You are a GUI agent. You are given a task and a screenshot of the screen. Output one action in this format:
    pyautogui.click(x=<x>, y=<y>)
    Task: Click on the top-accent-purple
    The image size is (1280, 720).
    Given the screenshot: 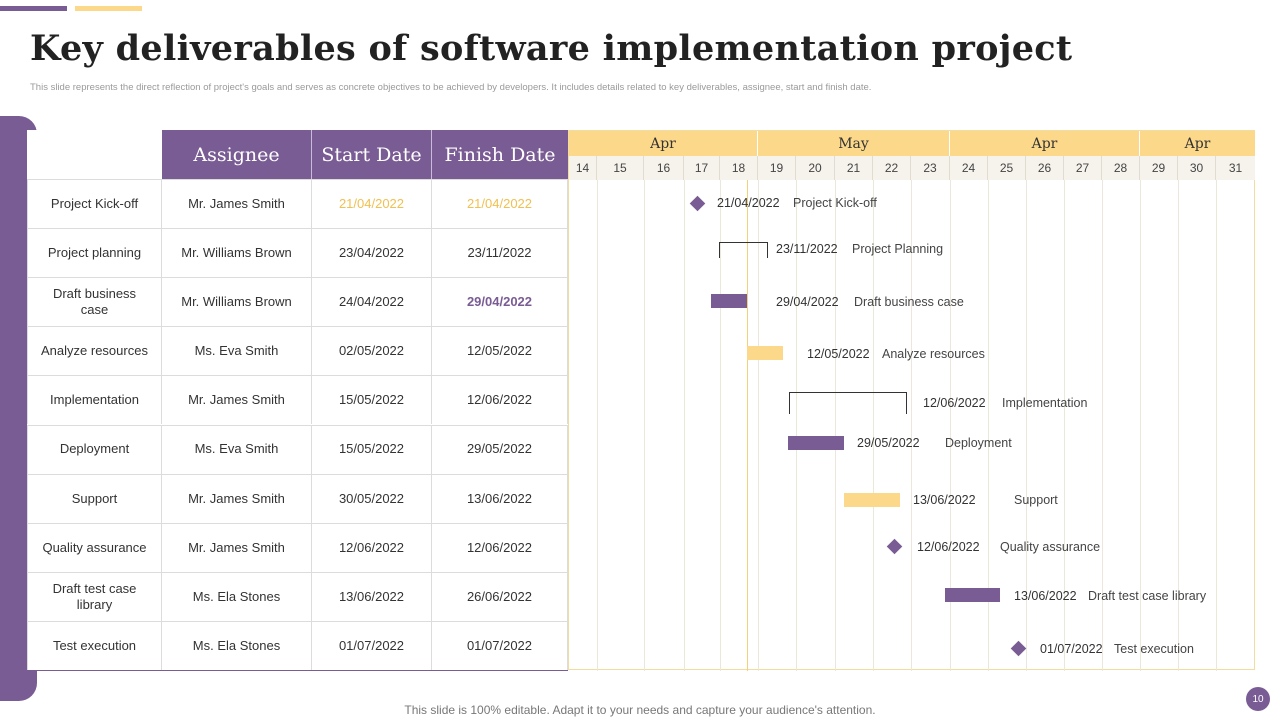 What is the action you would take?
    pyautogui.click(x=33, y=8)
    